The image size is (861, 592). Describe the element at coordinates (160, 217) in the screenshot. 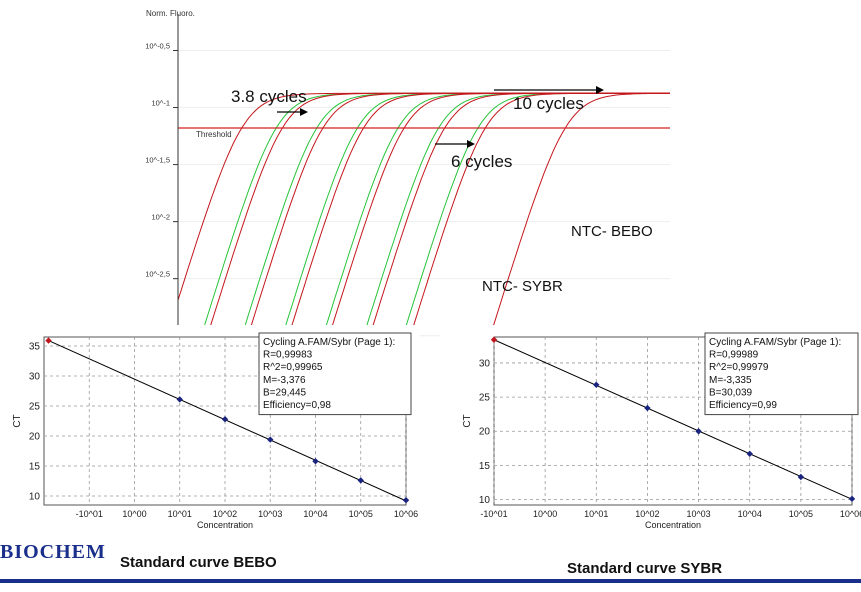

I see `amp-ytick-label: 10^-2` at that location.